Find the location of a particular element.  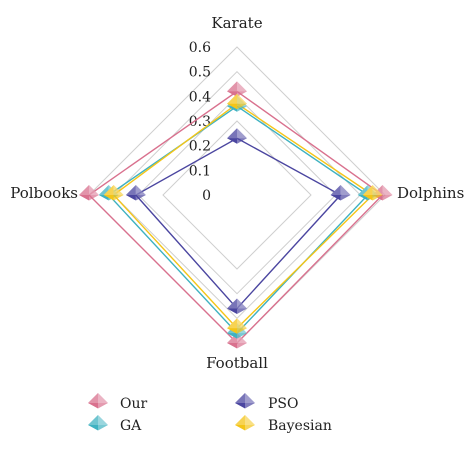

radial-ticks: 0 0.1 0.2 0.3 0.4 0.5 0.6 is located at coordinates (200, 122).